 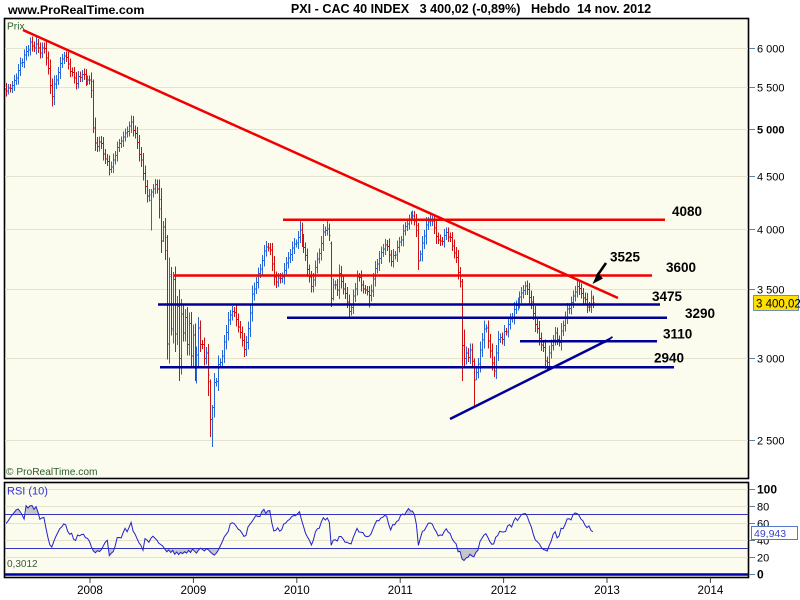 What do you see at coordinates (771, 131) in the screenshot?
I see `svg-text: 5 000` at bounding box center [771, 131].